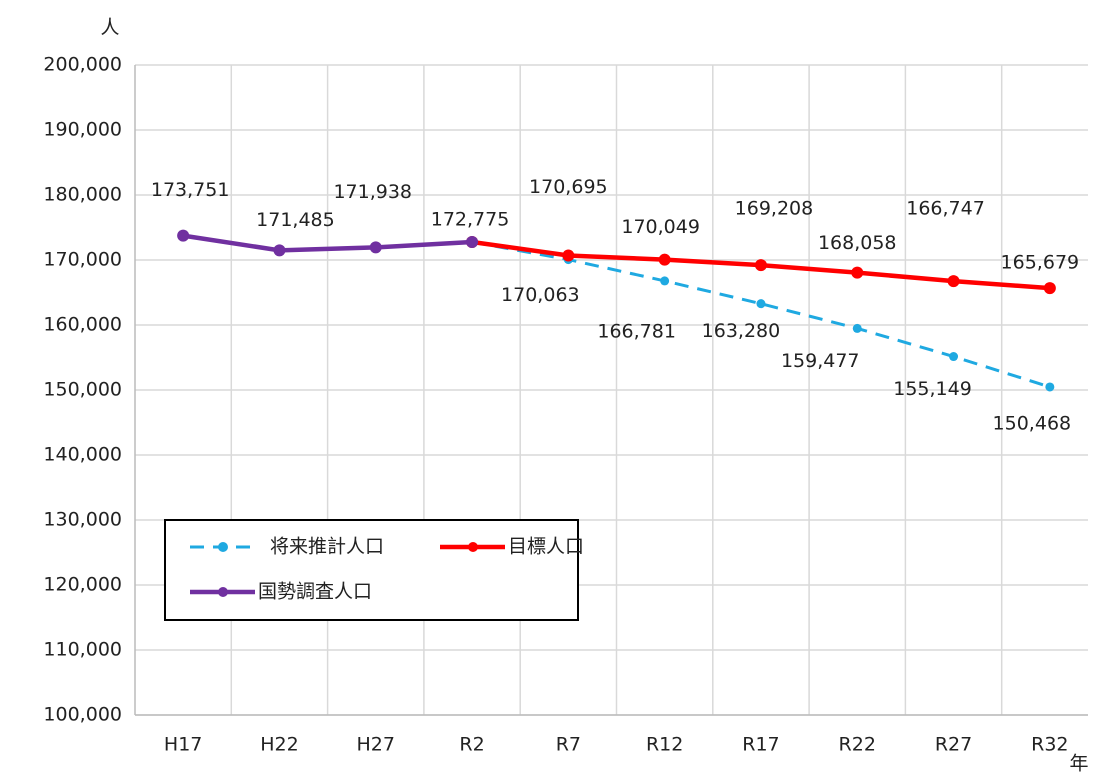  Describe the element at coordinates (471, 745) in the screenshot. I see `x-tick-label: R2` at that location.